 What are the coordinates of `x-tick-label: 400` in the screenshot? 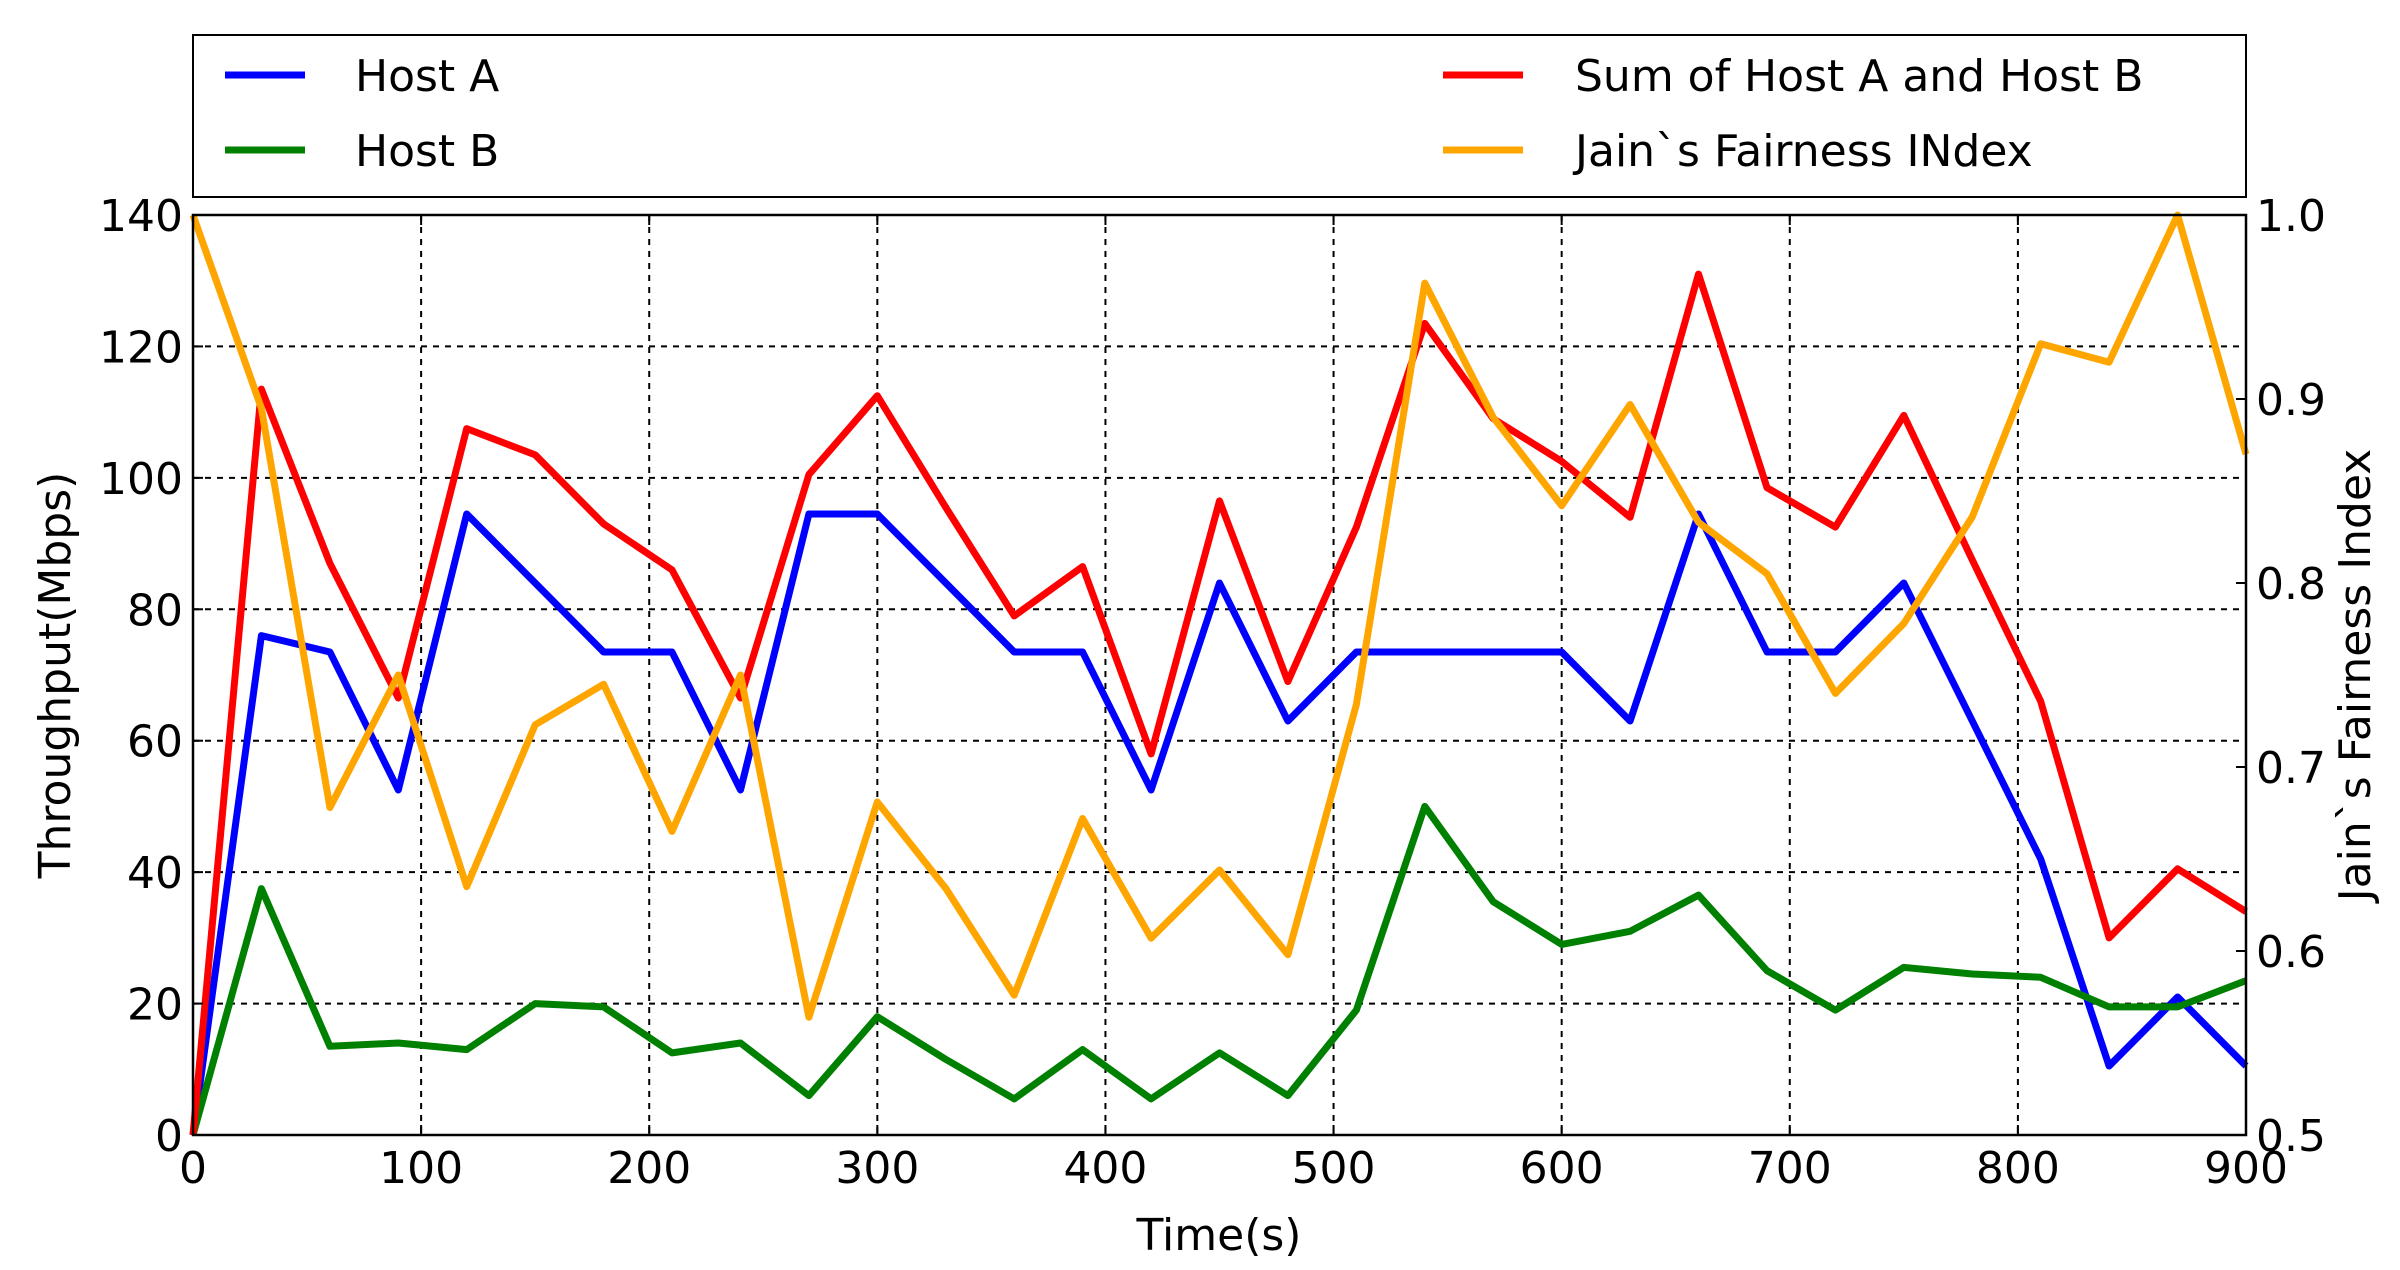 It's located at (1105, 1168).